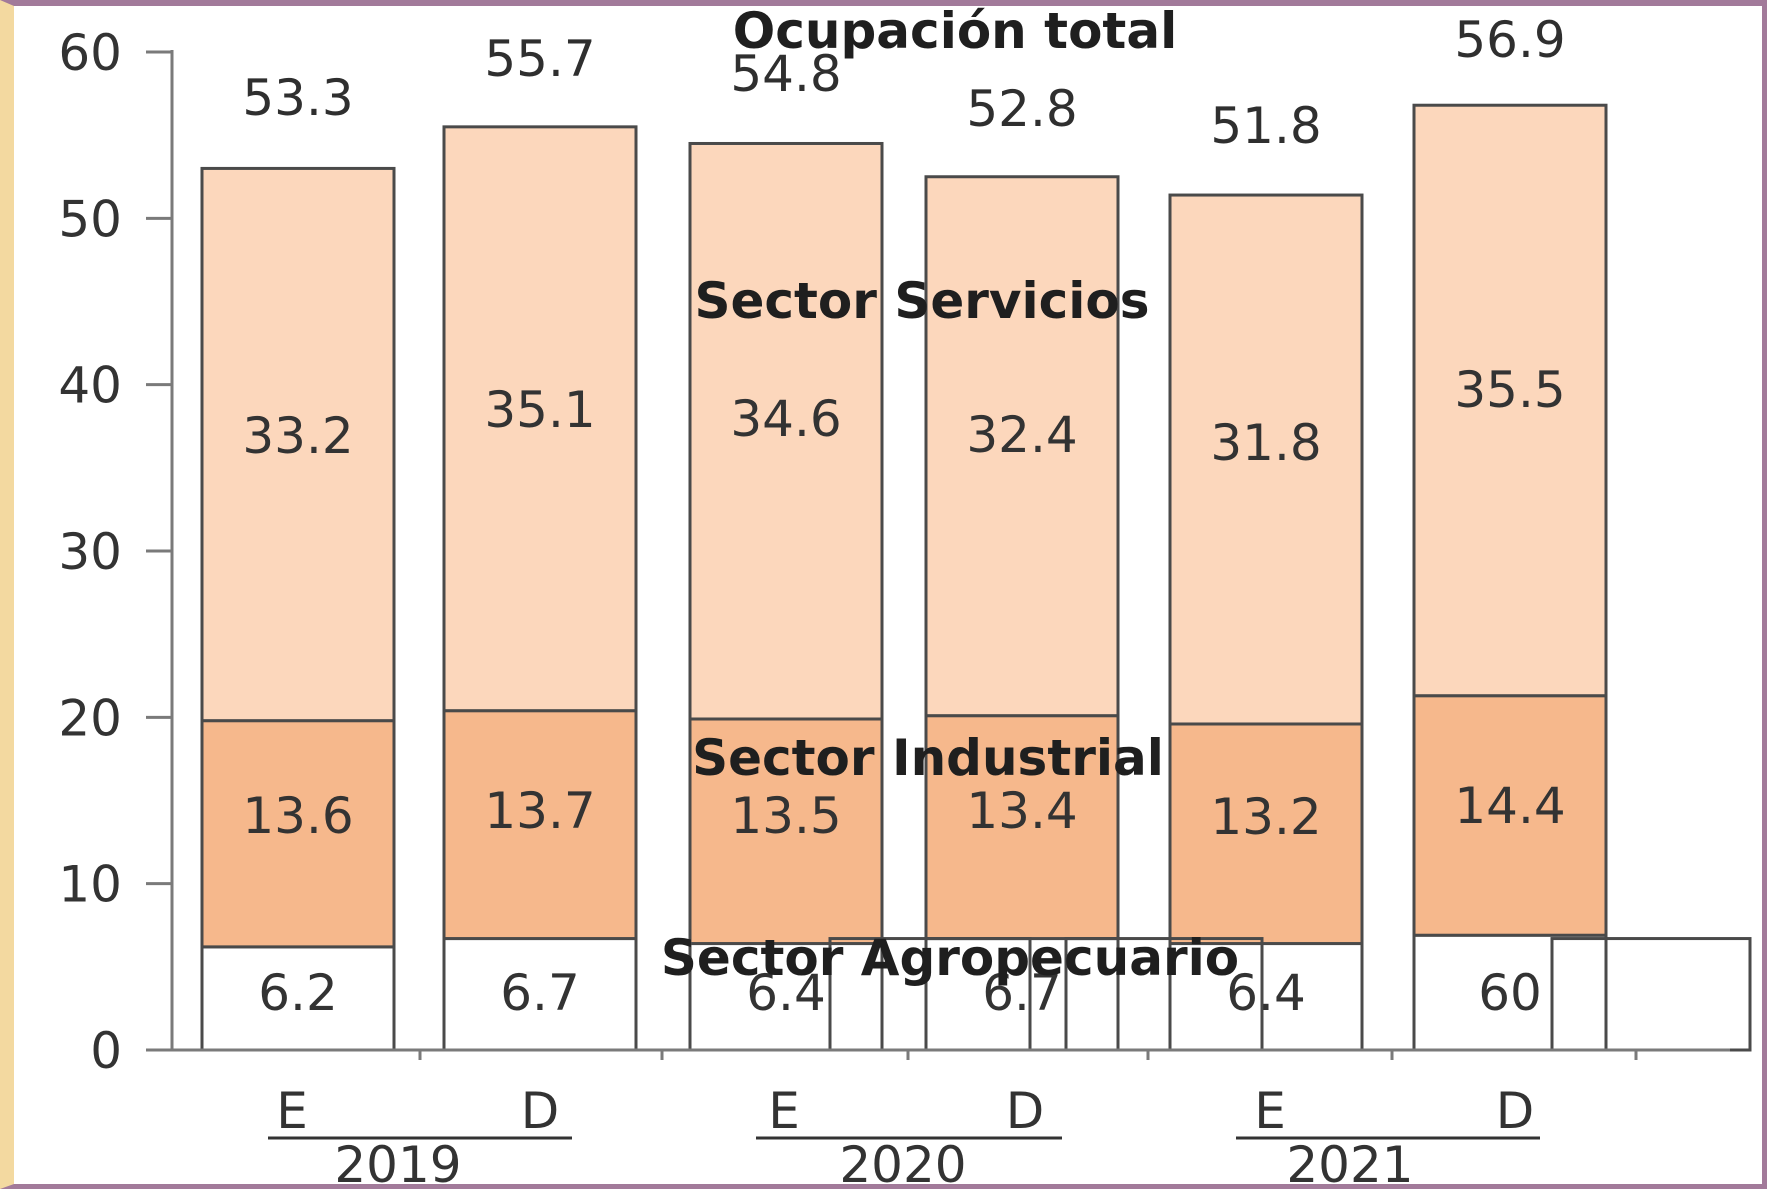  Describe the element at coordinates (539, 410) in the screenshot. I see `segment-value-label: 35.1` at that location.